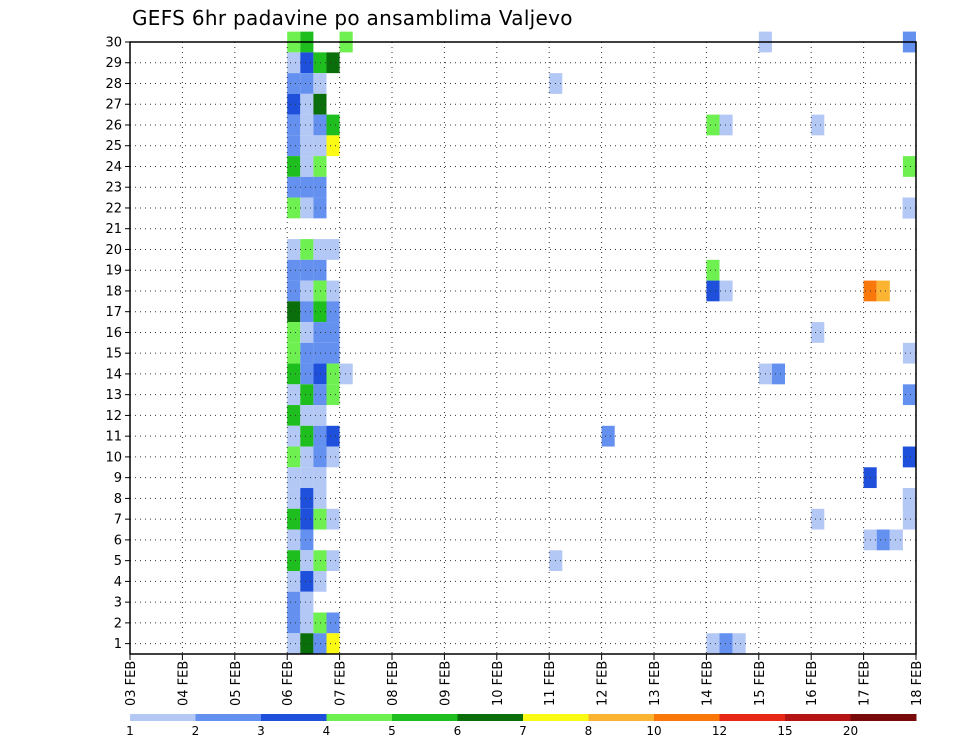  What do you see at coordinates (784, 731) in the screenshot?
I see `colorbar-label: 15` at bounding box center [784, 731].